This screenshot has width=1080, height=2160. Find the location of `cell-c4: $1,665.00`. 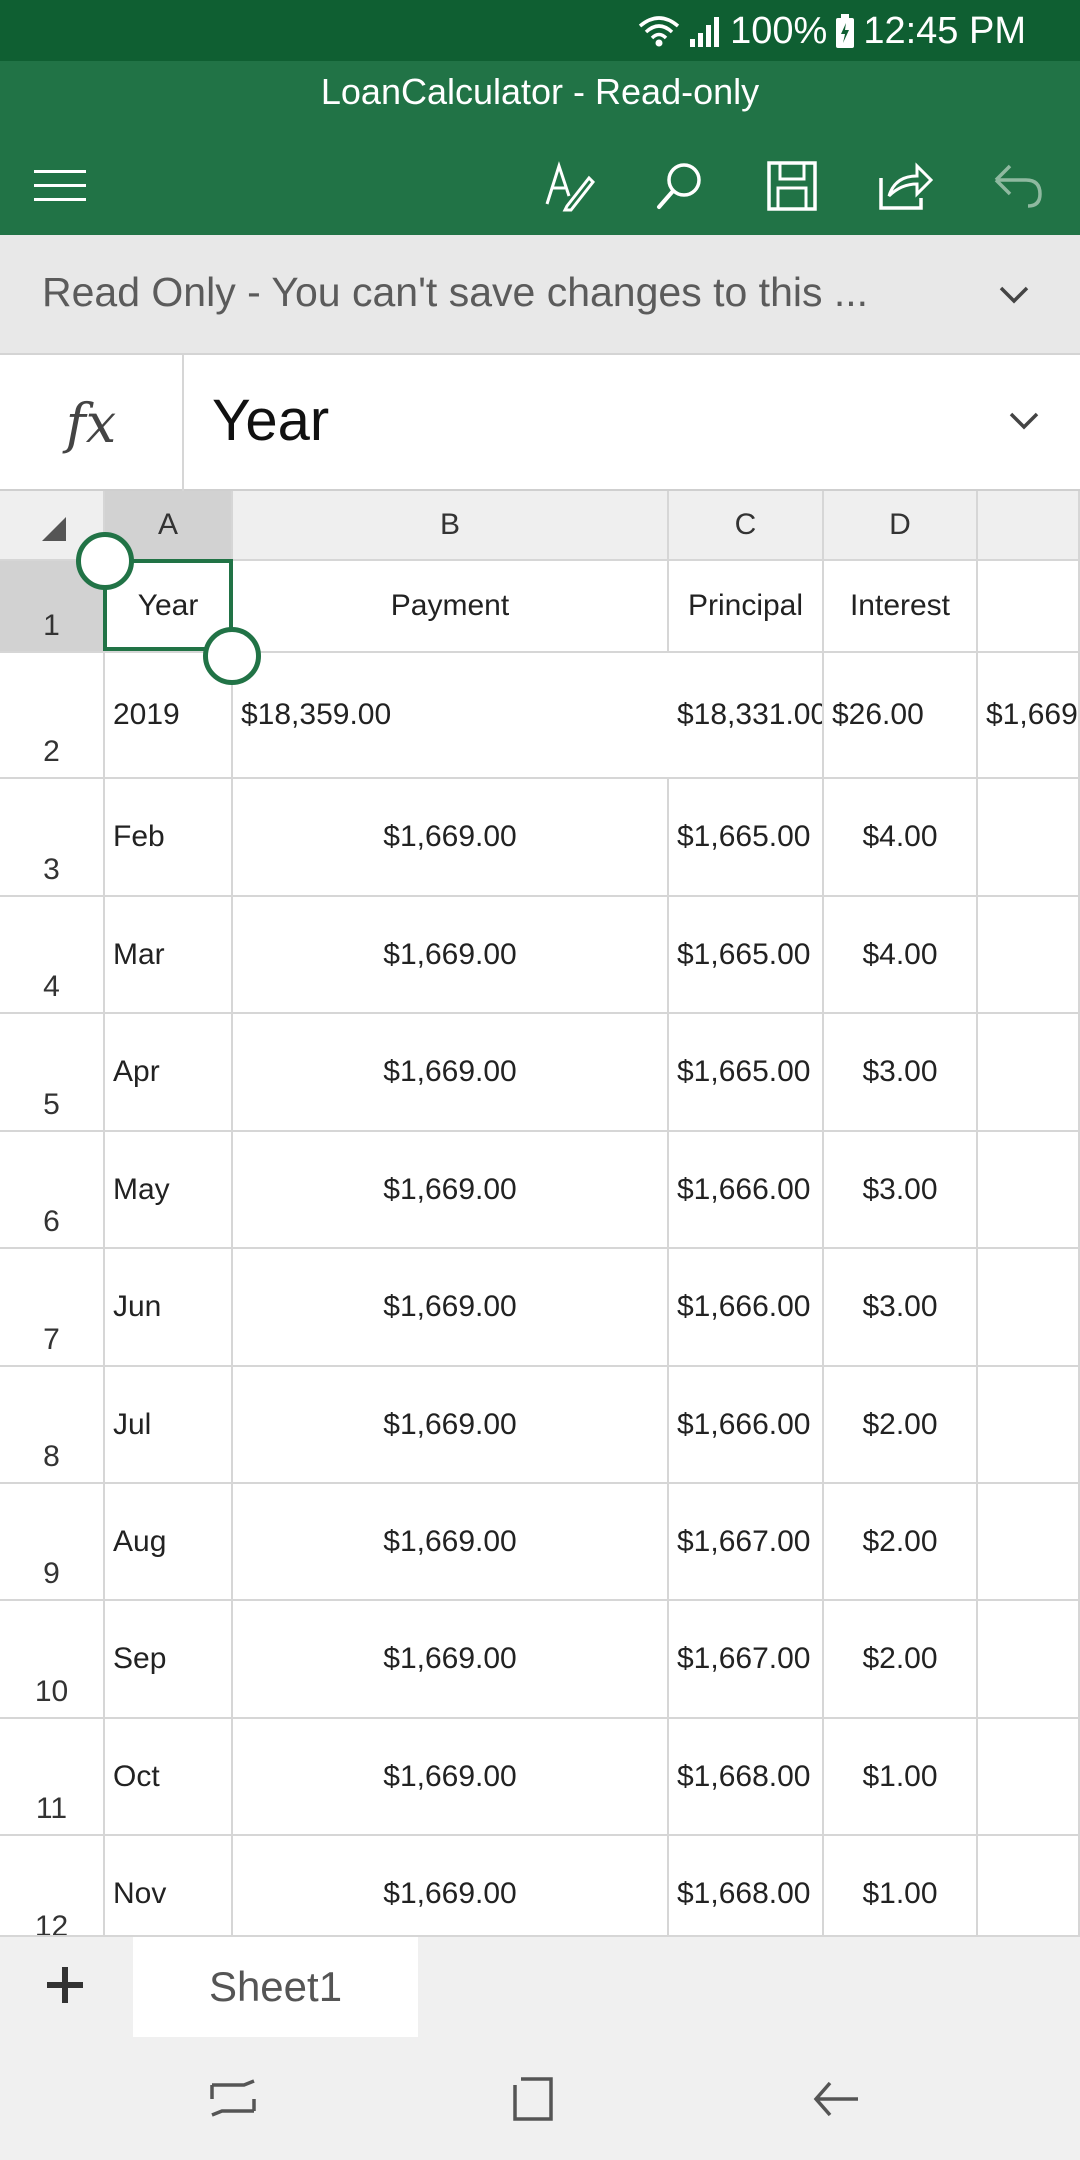

cell-c4: $1,665.00 is located at coordinates (746, 955).